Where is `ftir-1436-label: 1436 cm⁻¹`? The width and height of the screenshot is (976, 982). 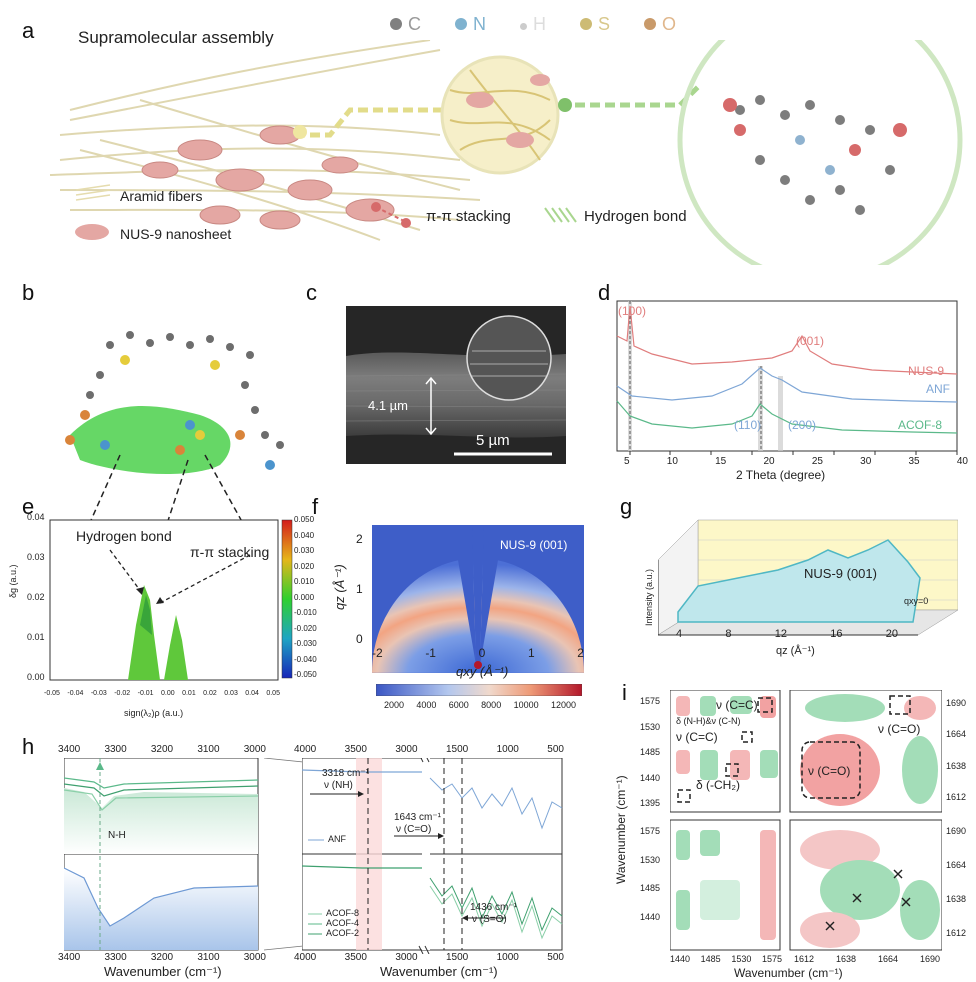
ftir-1436-label: 1436 cm⁻¹ is located at coordinates (493, 907).